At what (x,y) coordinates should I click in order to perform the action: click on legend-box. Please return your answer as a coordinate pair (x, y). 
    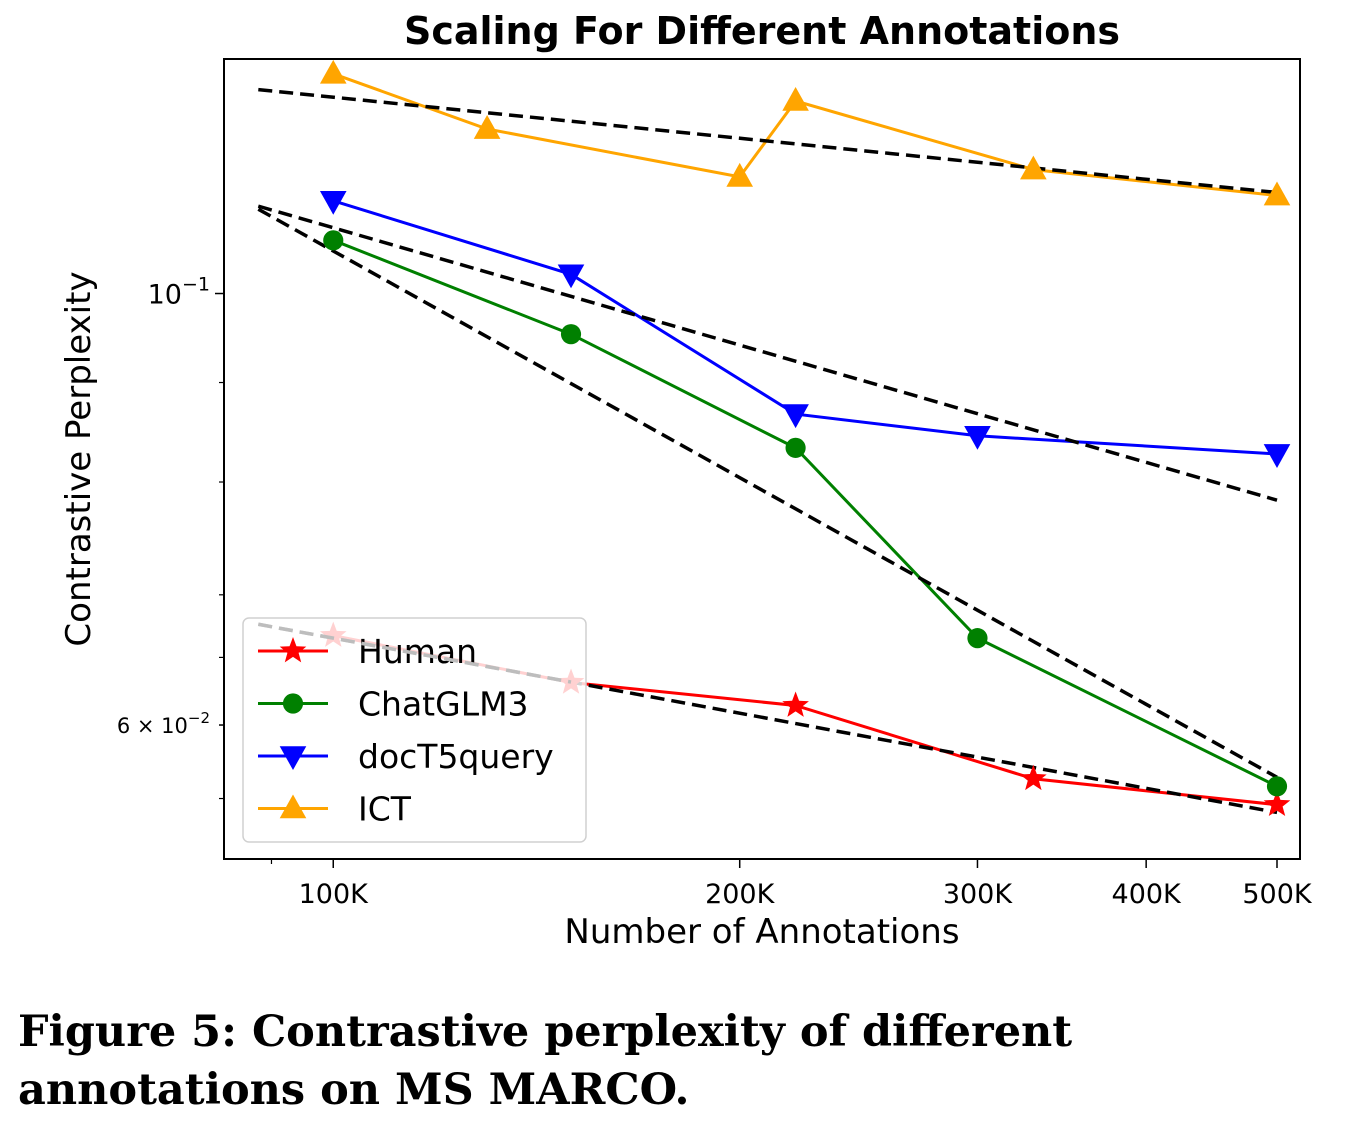
    Looking at the image, I should click on (414, 730).